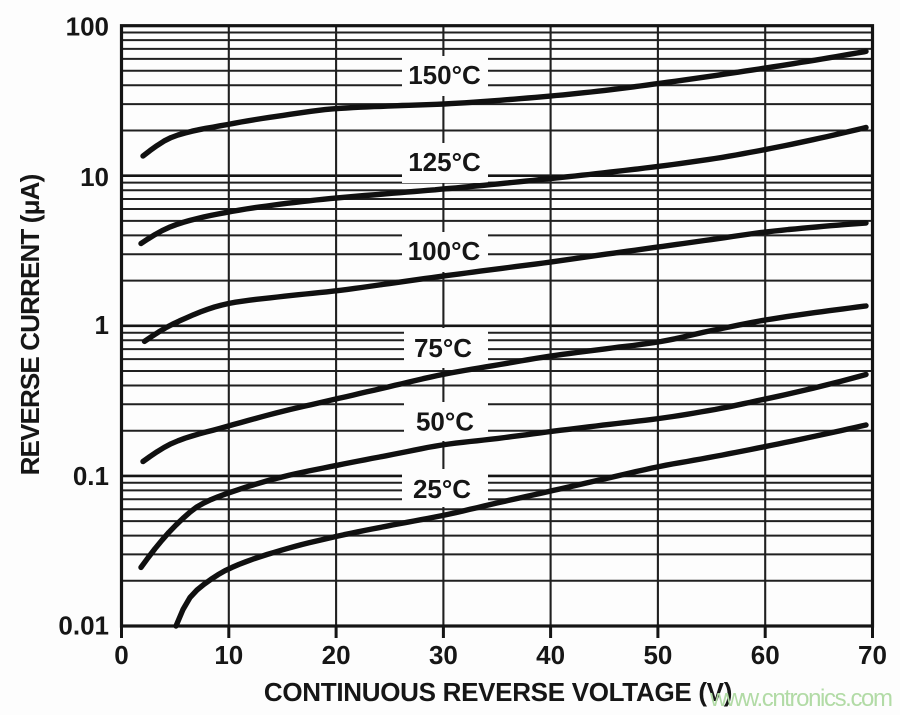 This screenshot has width=900, height=715. What do you see at coordinates (91, 476) in the screenshot?
I see `svg-text: 0.1` at bounding box center [91, 476].